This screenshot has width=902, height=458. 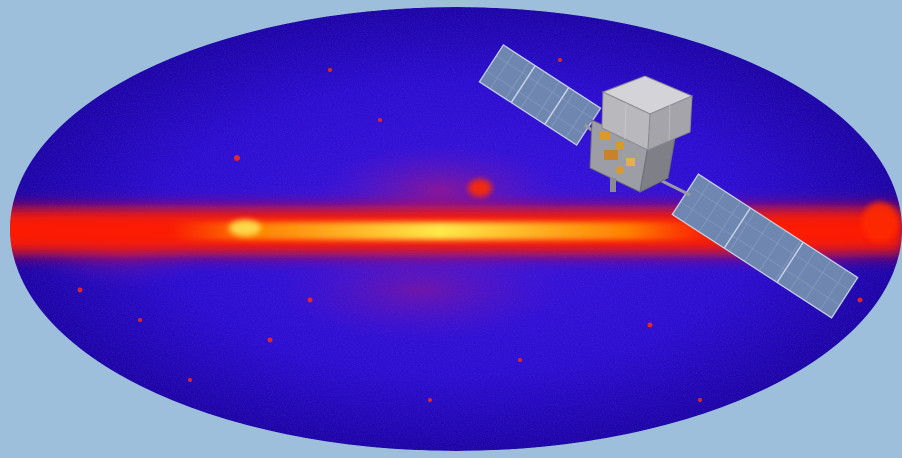 What do you see at coordinates (647, 113) in the screenshot?
I see `main-instrument-box` at bounding box center [647, 113].